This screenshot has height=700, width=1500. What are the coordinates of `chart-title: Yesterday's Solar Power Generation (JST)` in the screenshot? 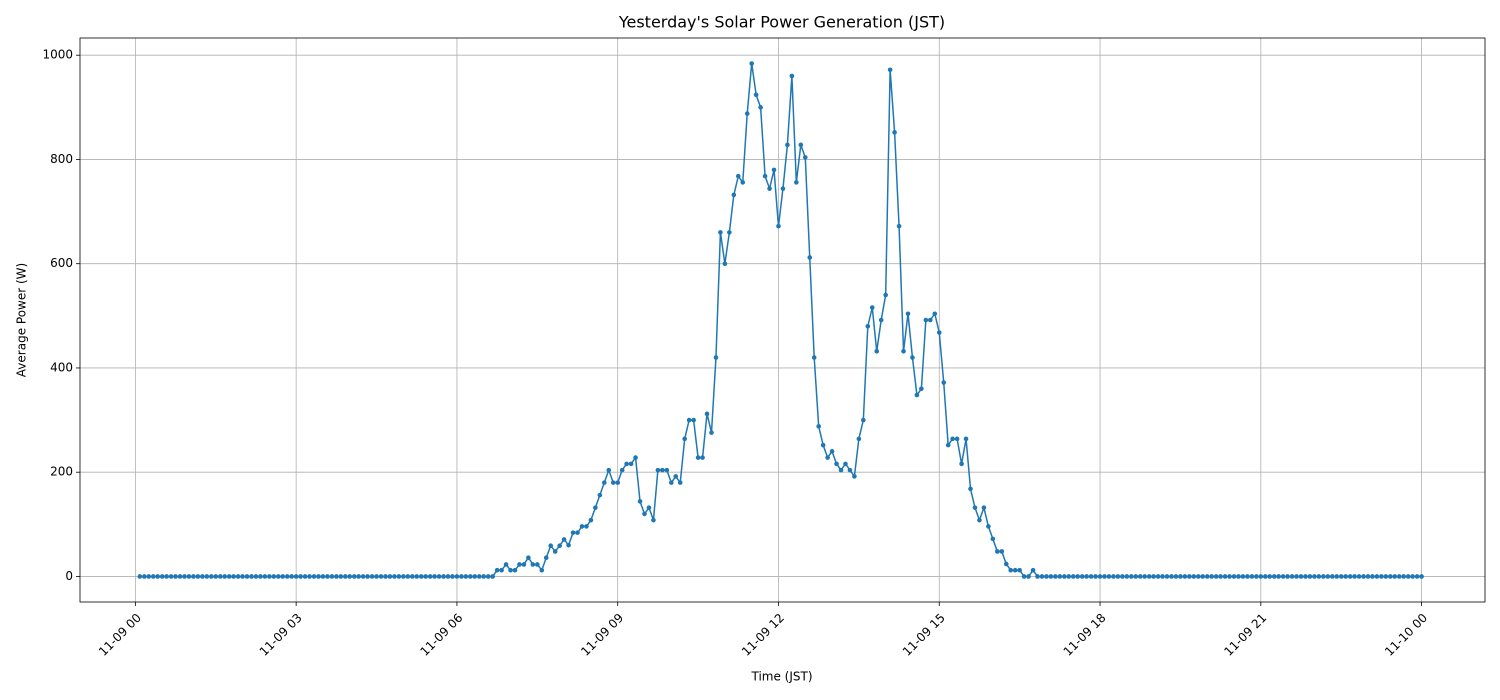 It's located at (781, 22).